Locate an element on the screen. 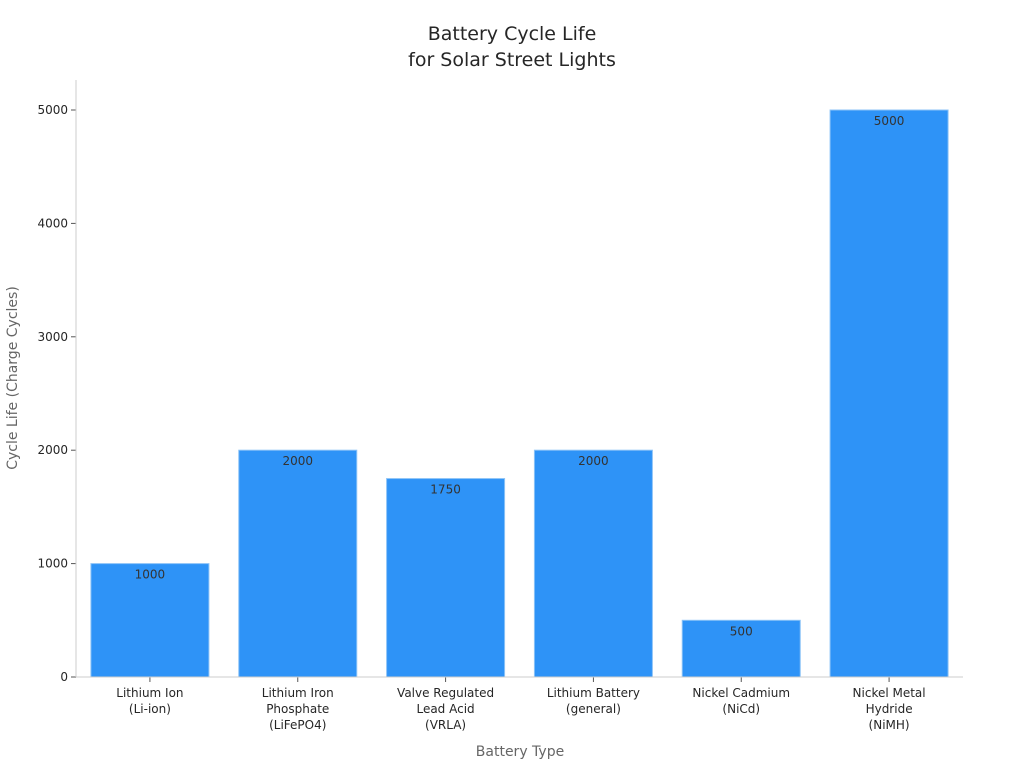 This screenshot has width=1024, height=768. x-tick-label: (general) is located at coordinates (593, 709).